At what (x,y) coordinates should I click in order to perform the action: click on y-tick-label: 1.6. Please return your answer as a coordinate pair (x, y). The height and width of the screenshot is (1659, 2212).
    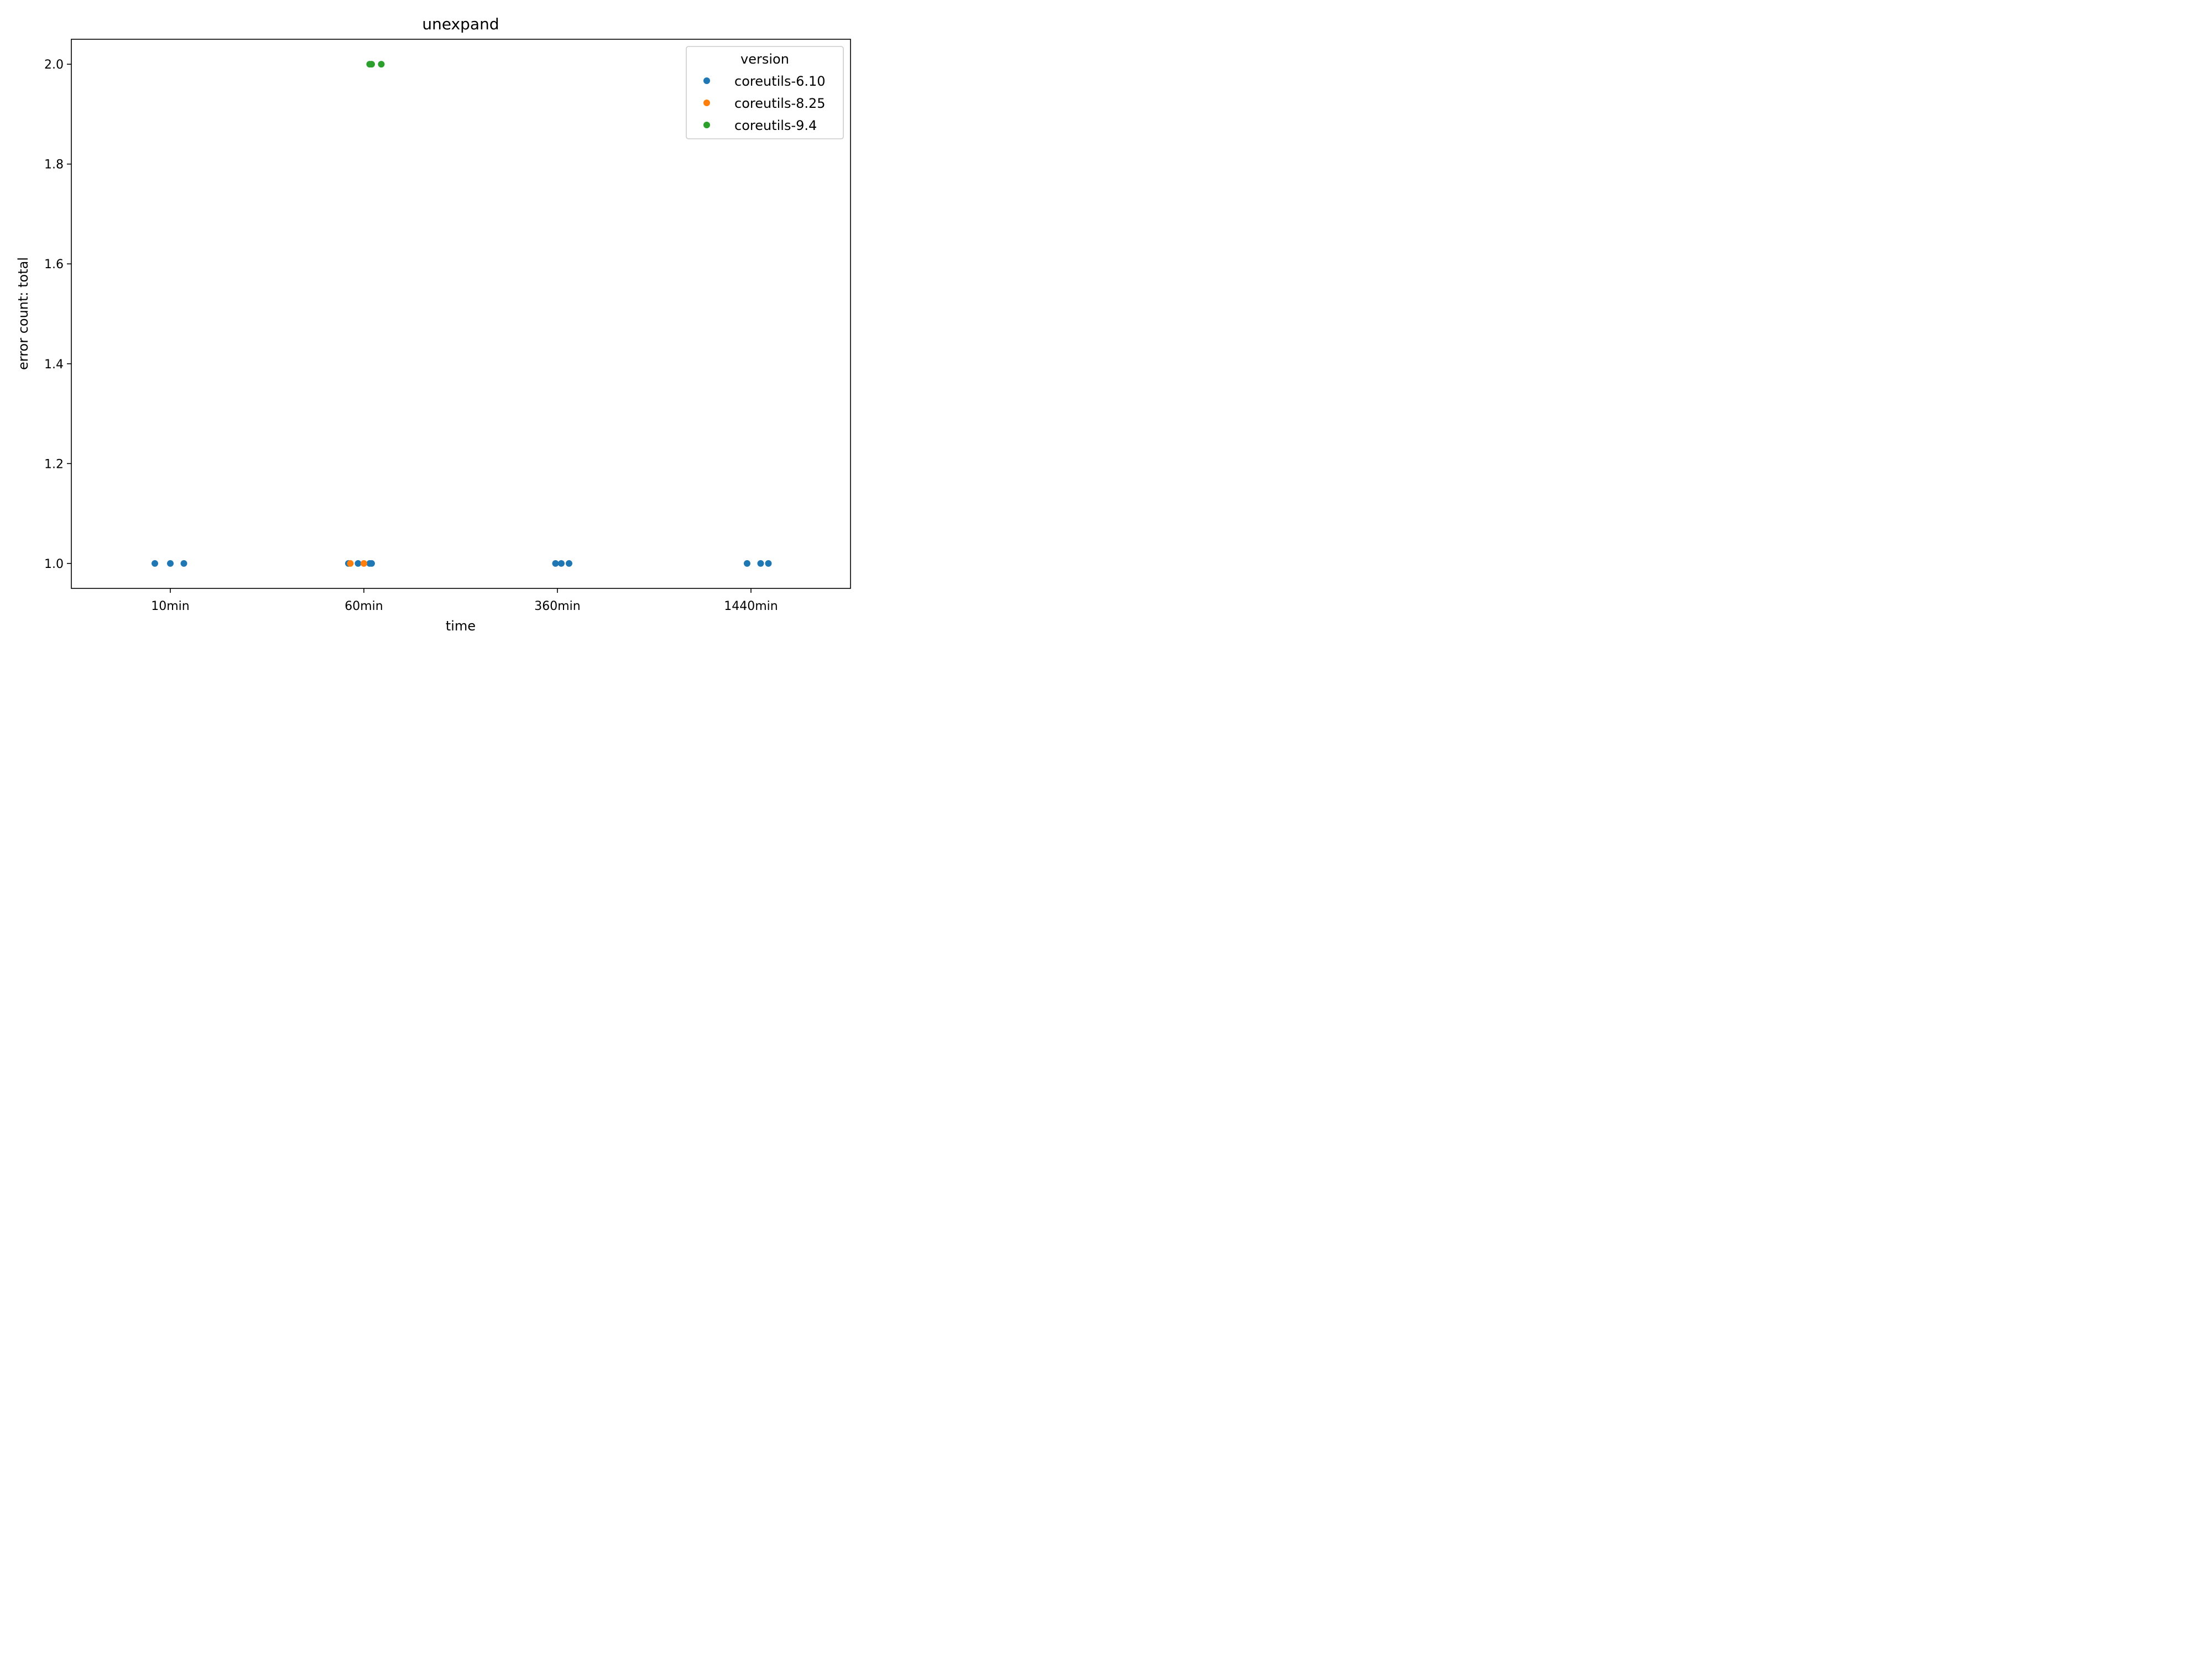
    Looking at the image, I should click on (54, 265).